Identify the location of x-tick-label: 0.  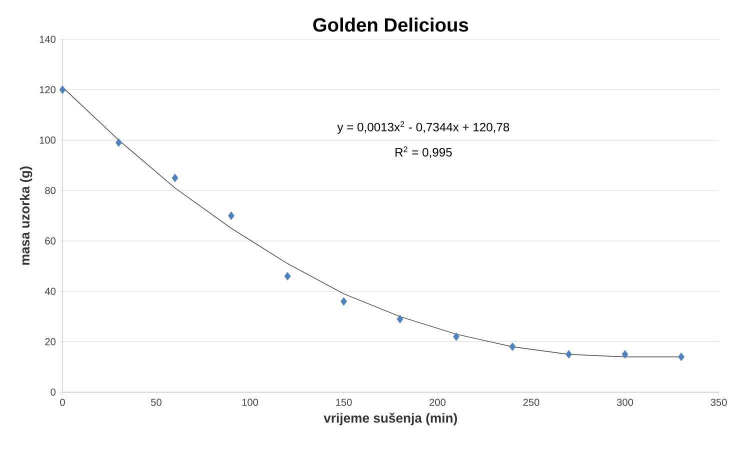
(62, 402).